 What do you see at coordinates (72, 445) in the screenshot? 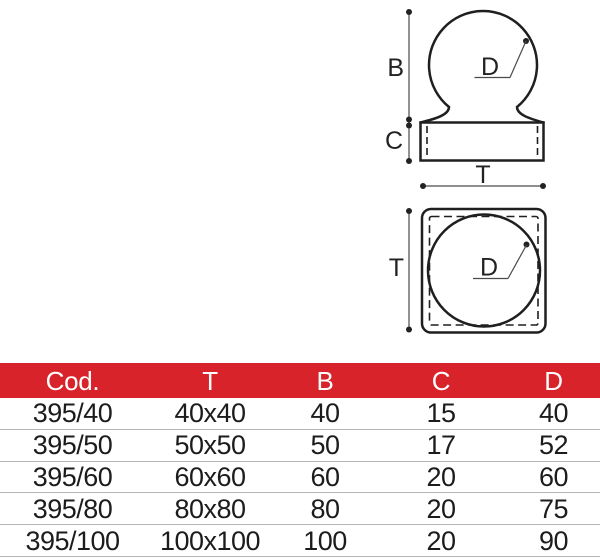
I see `cell-cod: 395/50` at bounding box center [72, 445].